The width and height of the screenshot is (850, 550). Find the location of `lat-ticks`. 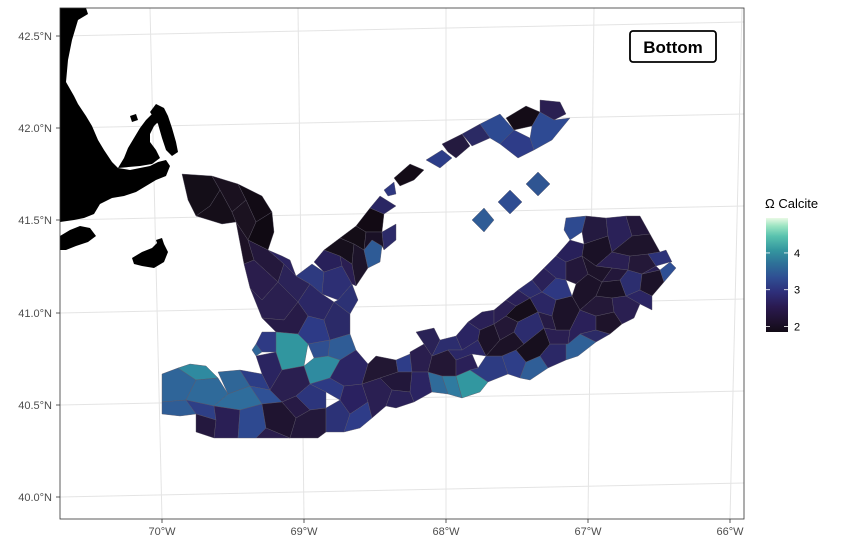

lat-ticks is located at coordinates (58, 266).